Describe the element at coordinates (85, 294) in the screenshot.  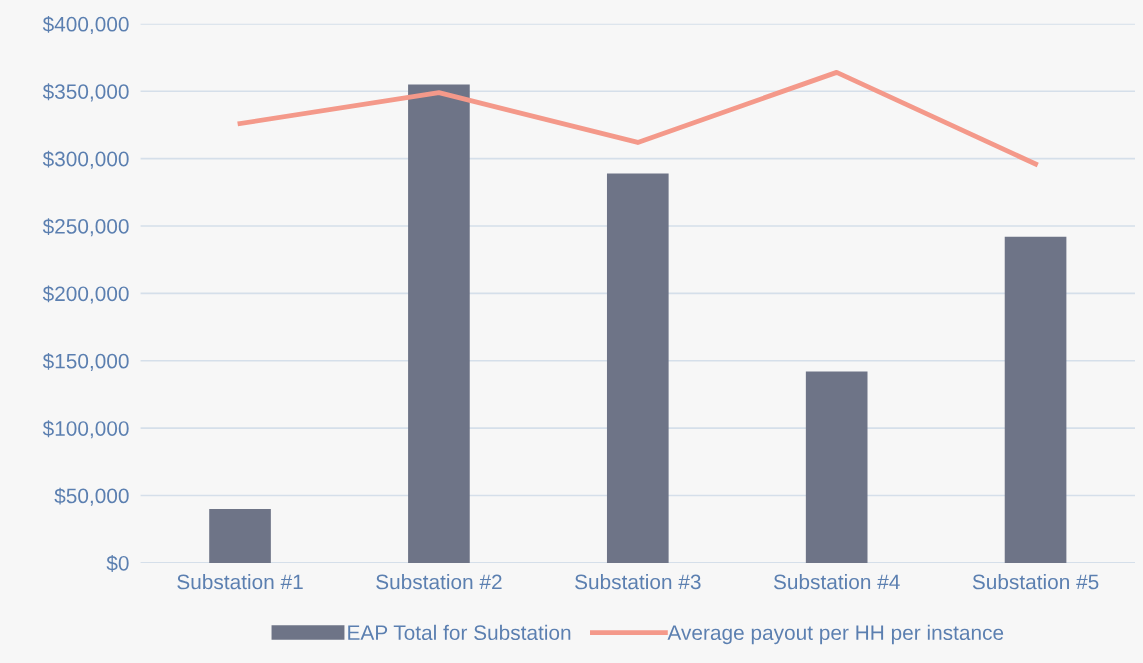
I see `y-tick-label: $200,000` at that location.